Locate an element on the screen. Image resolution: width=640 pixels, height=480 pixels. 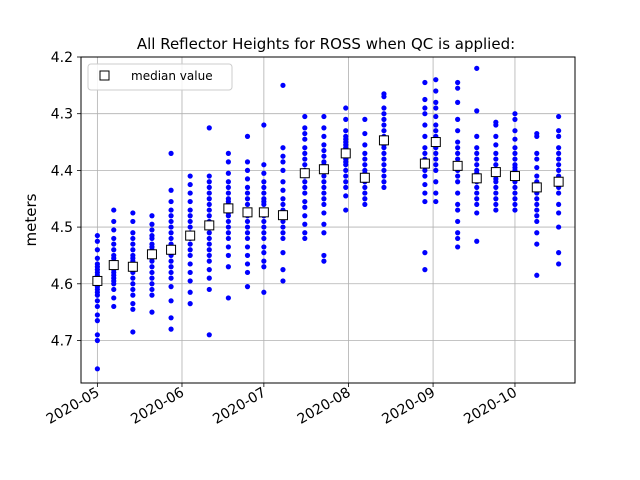
legend-median-marker is located at coordinates (104, 75).